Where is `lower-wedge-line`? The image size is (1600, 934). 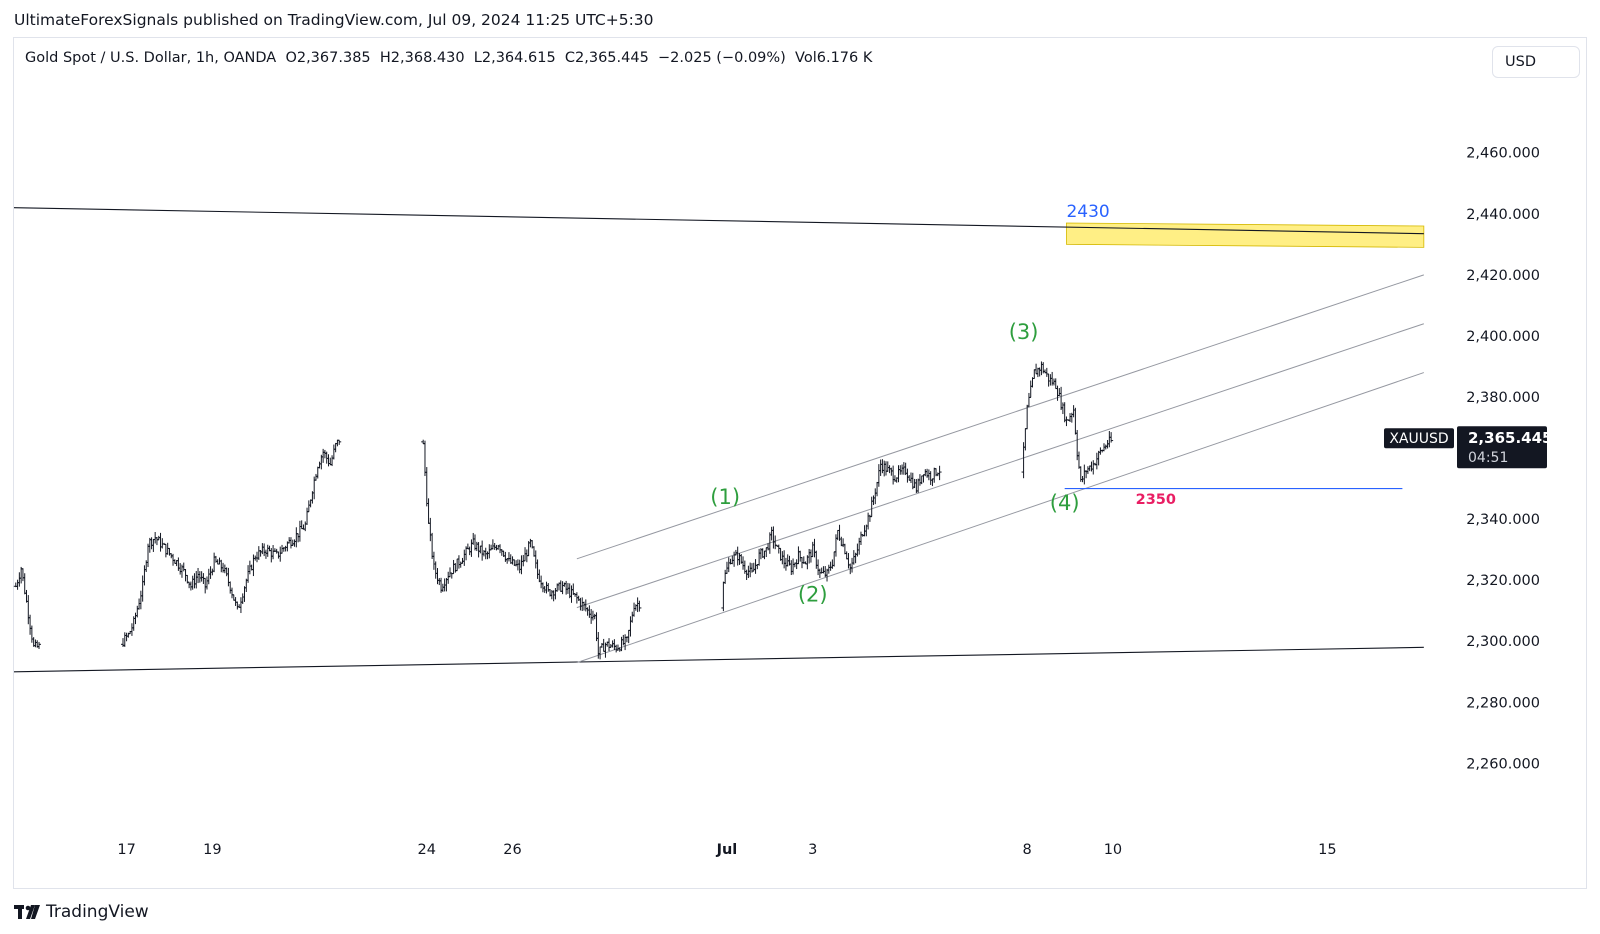 lower-wedge-line is located at coordinates (718, 659).